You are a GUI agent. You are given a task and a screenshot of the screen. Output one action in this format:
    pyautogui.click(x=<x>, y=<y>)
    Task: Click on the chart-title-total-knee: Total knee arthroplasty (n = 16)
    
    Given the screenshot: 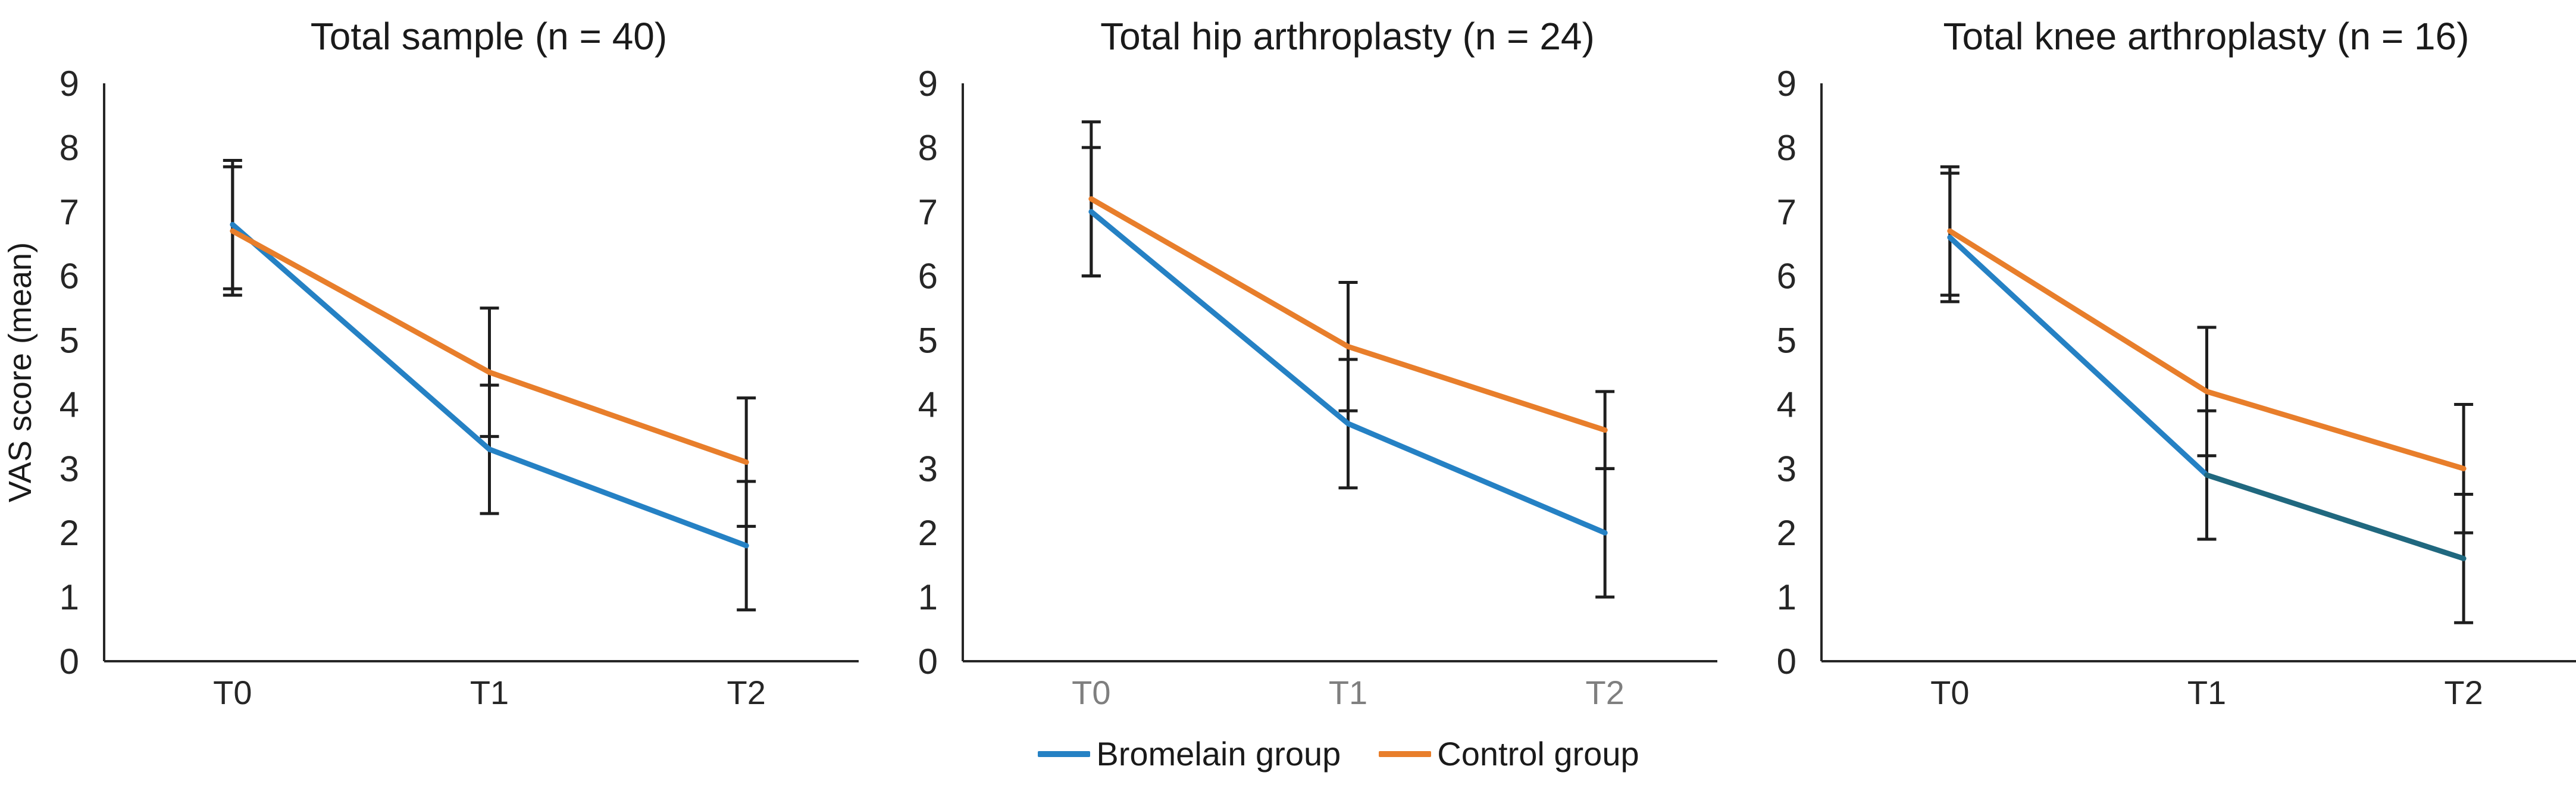 What is the action you would take?
    pyautogui.click(x=2206, y=37)
    